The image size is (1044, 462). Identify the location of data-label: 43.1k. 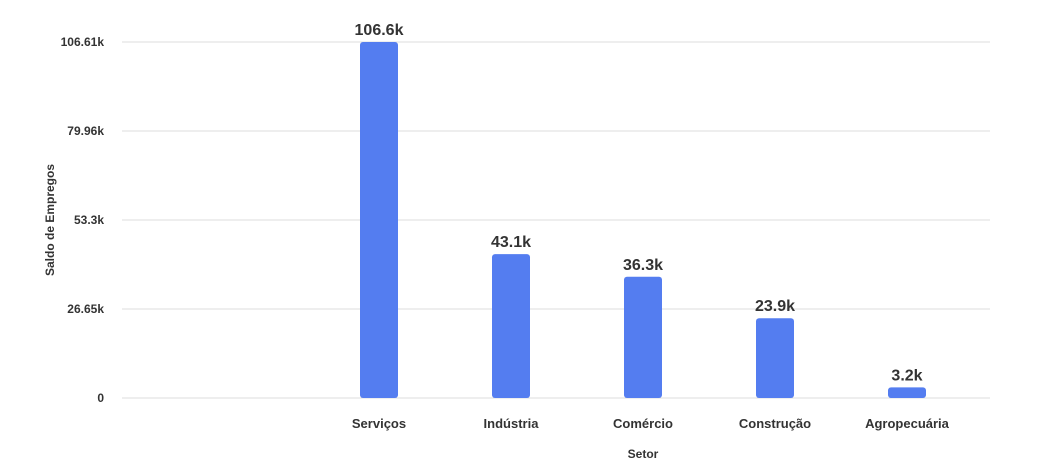
(511, 242).